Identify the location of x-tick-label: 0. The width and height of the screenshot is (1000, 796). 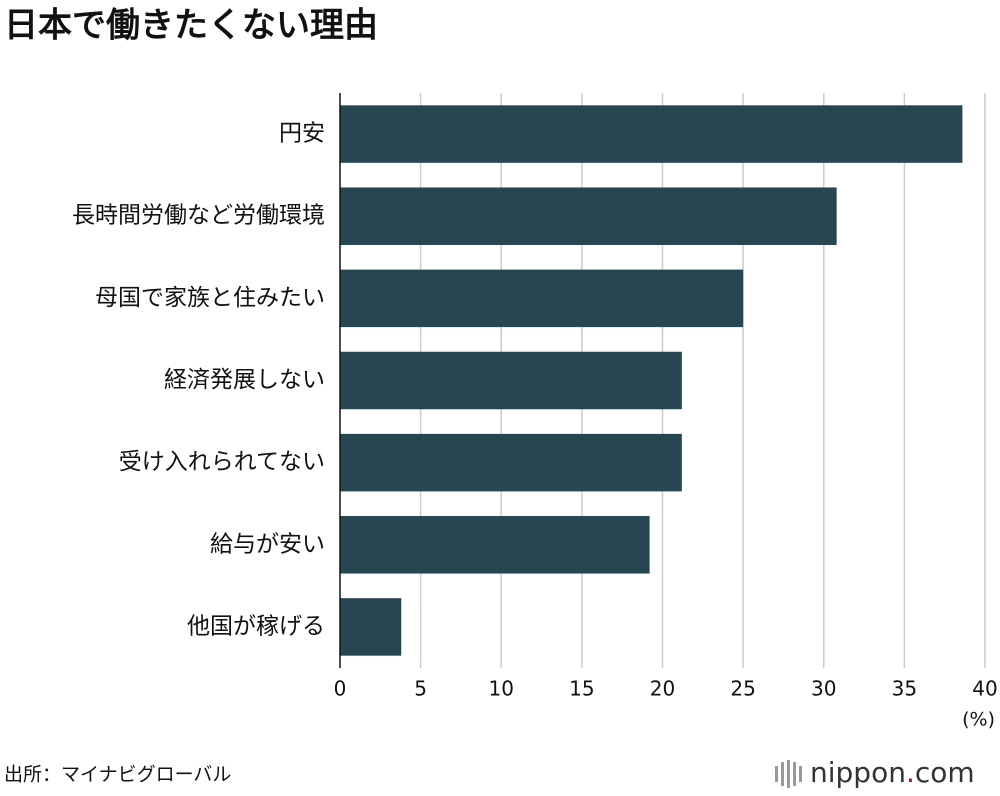
(340, 689).